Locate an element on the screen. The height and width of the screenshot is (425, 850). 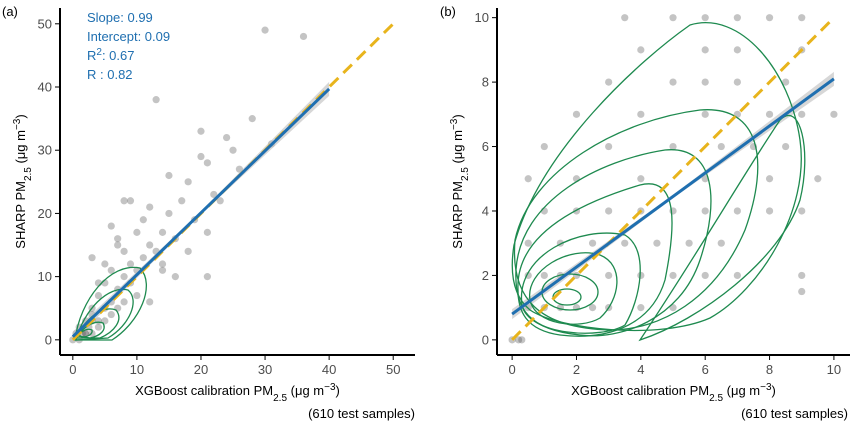
text-segment: R : 0.82 is located at coordinates (110, 74).